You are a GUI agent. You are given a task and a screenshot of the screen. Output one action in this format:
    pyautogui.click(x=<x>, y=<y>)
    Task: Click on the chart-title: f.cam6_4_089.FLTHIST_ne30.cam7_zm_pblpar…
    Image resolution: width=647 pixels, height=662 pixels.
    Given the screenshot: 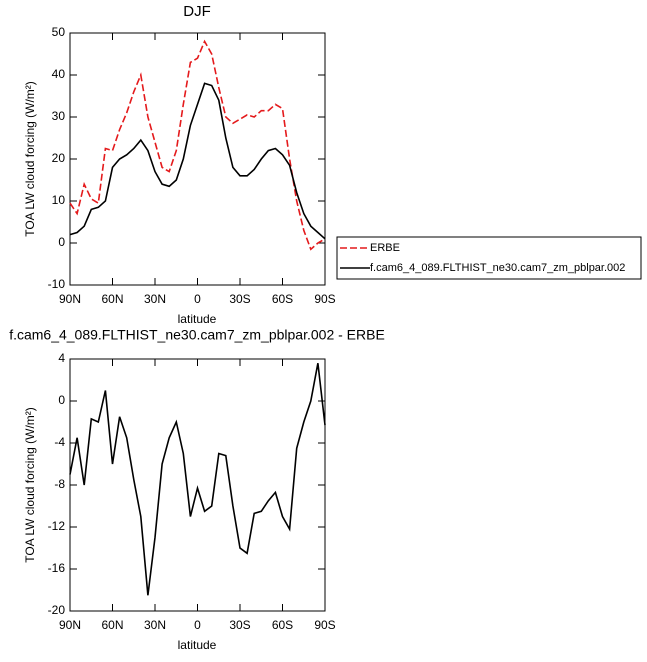 What is the action you would take?
    pyautogui.click(x=197, y=335)
    